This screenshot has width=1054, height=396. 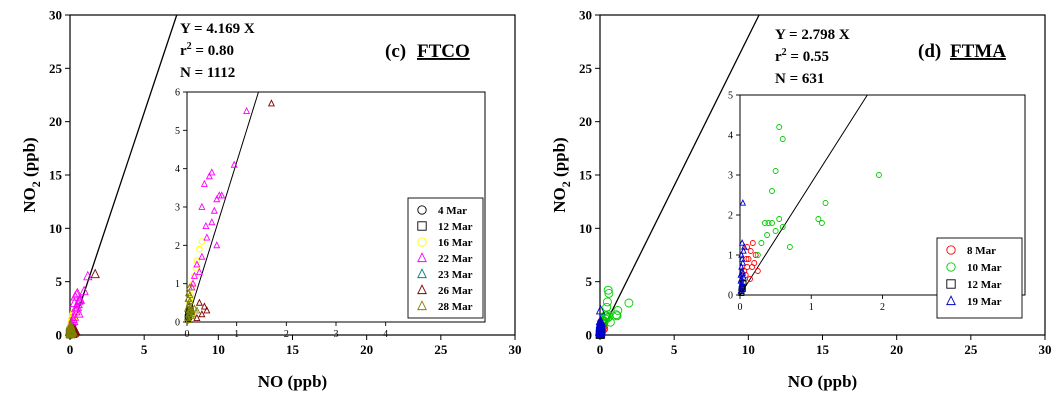 I want to click on inset-x-tick-label: 1, so click(x=236, y=334).